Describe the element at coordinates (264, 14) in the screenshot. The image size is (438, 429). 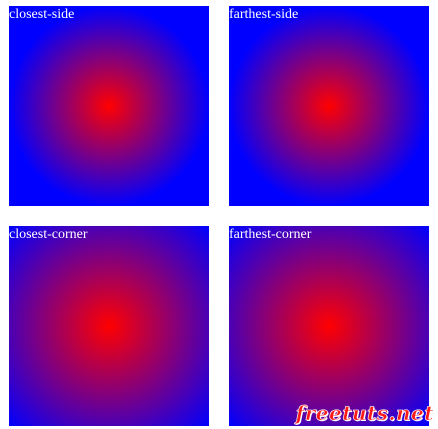
I see `box-label-farthest-side: farthest-side` at that location.